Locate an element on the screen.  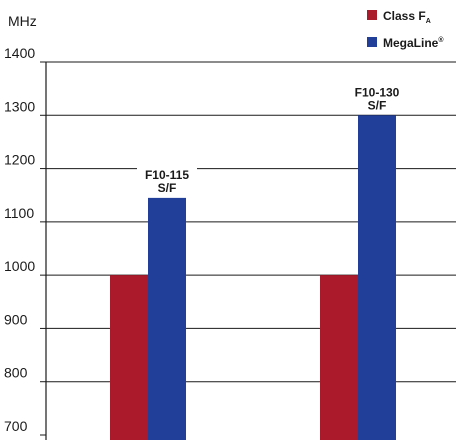
y-tick-label: 1100 is located at coordinates (19, 213).